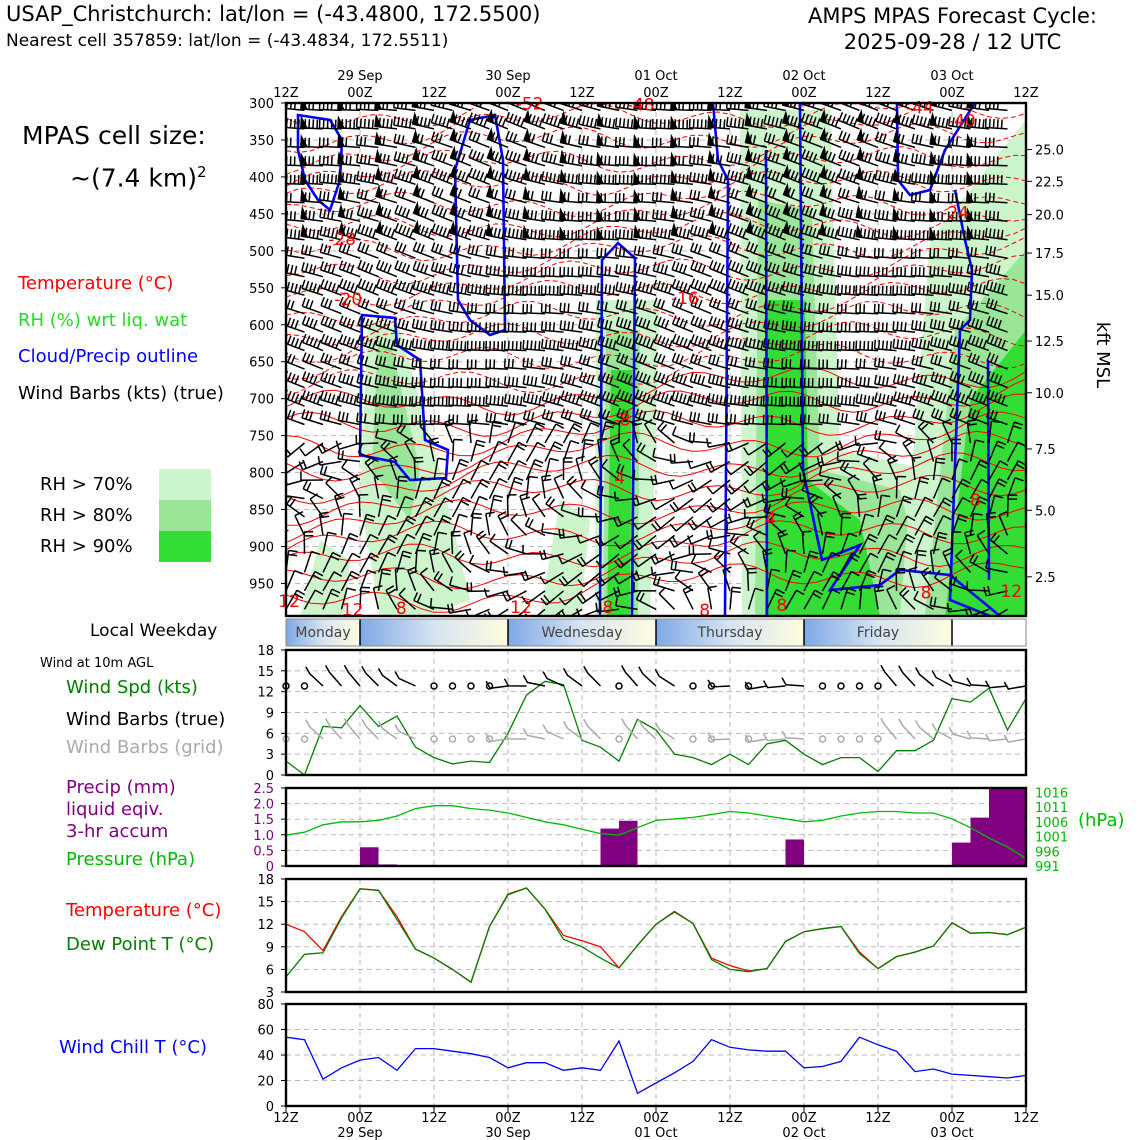 This screenshot has height=1140, width=1140. What do you see at coordinates (515, 682) in the screenshot?
I see `surface-wind-barb` at bounding box center [515, 682].